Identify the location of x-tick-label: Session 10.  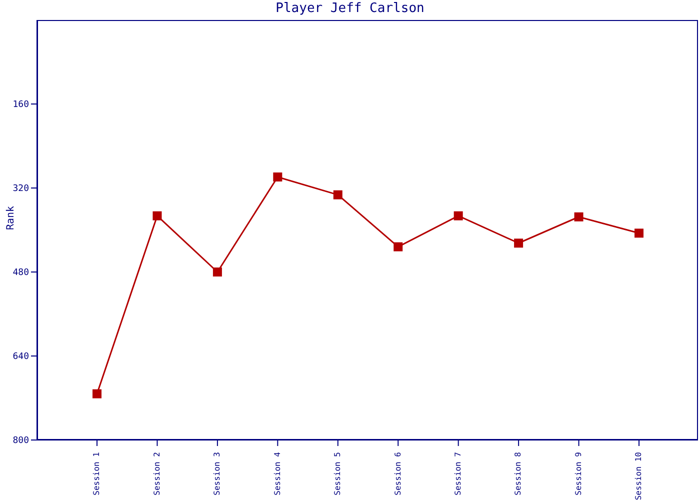
(639, 476).